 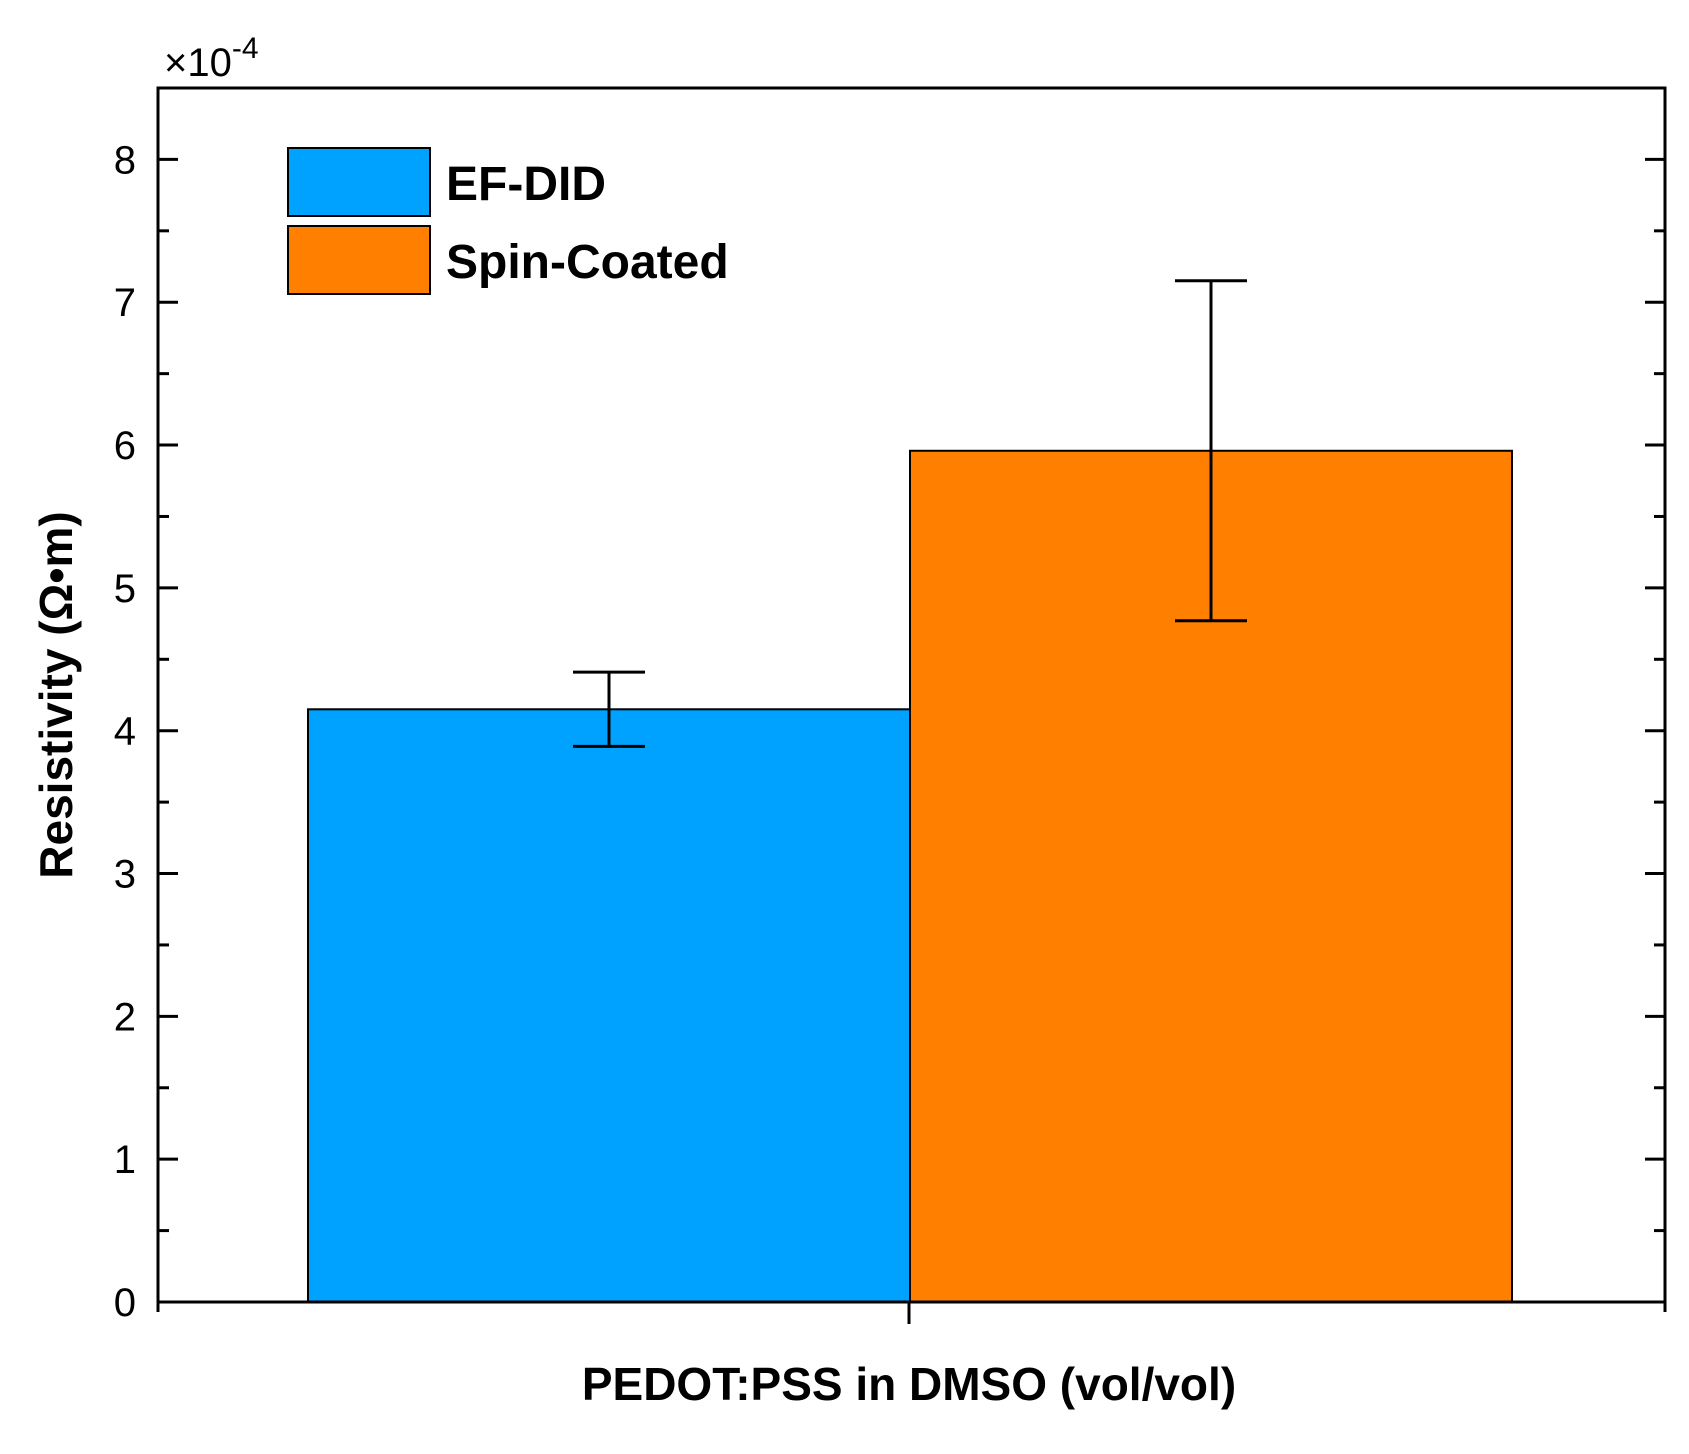 What do you see at coordinates (1211, 451) in the screenshot?
I see `error-bar-spin-coated` at bounding box center [1211, 451].